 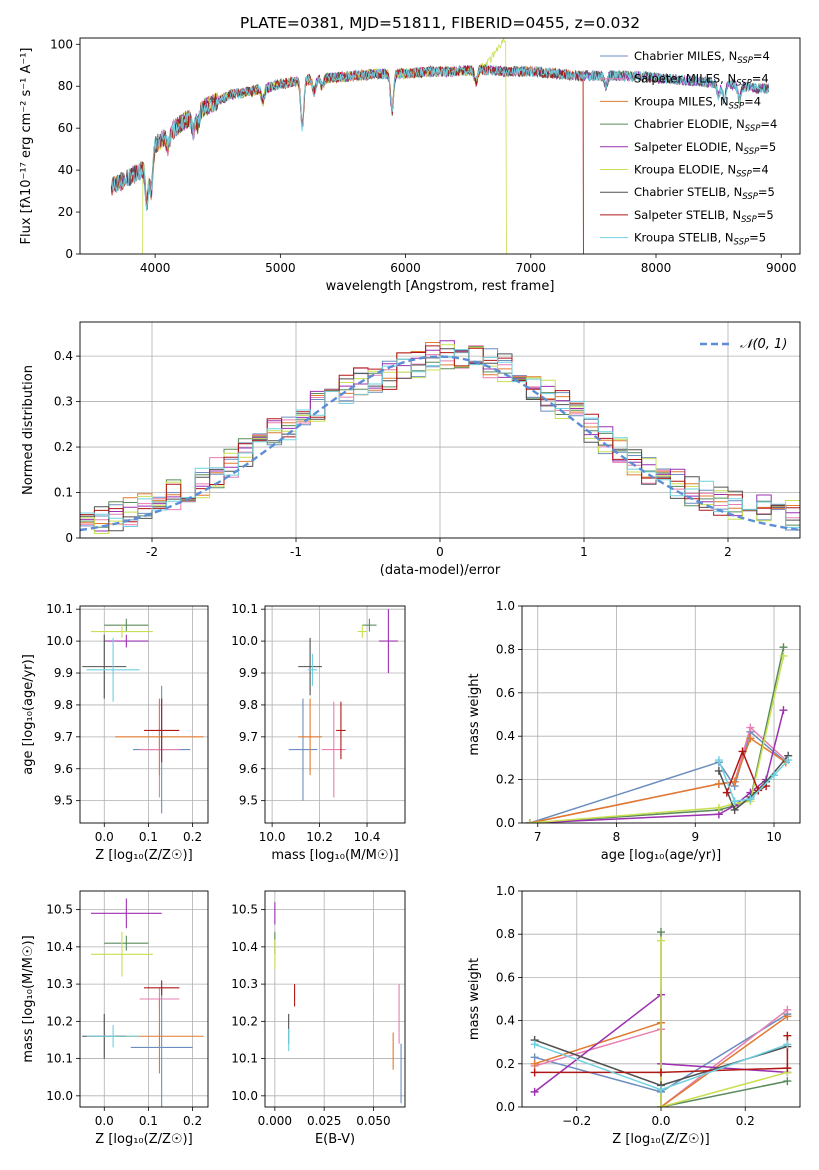 What do you see at coordinates (405, 268) in the screenshot?
I see `x-tick-label: 6000` at bounding box center [405, 268].